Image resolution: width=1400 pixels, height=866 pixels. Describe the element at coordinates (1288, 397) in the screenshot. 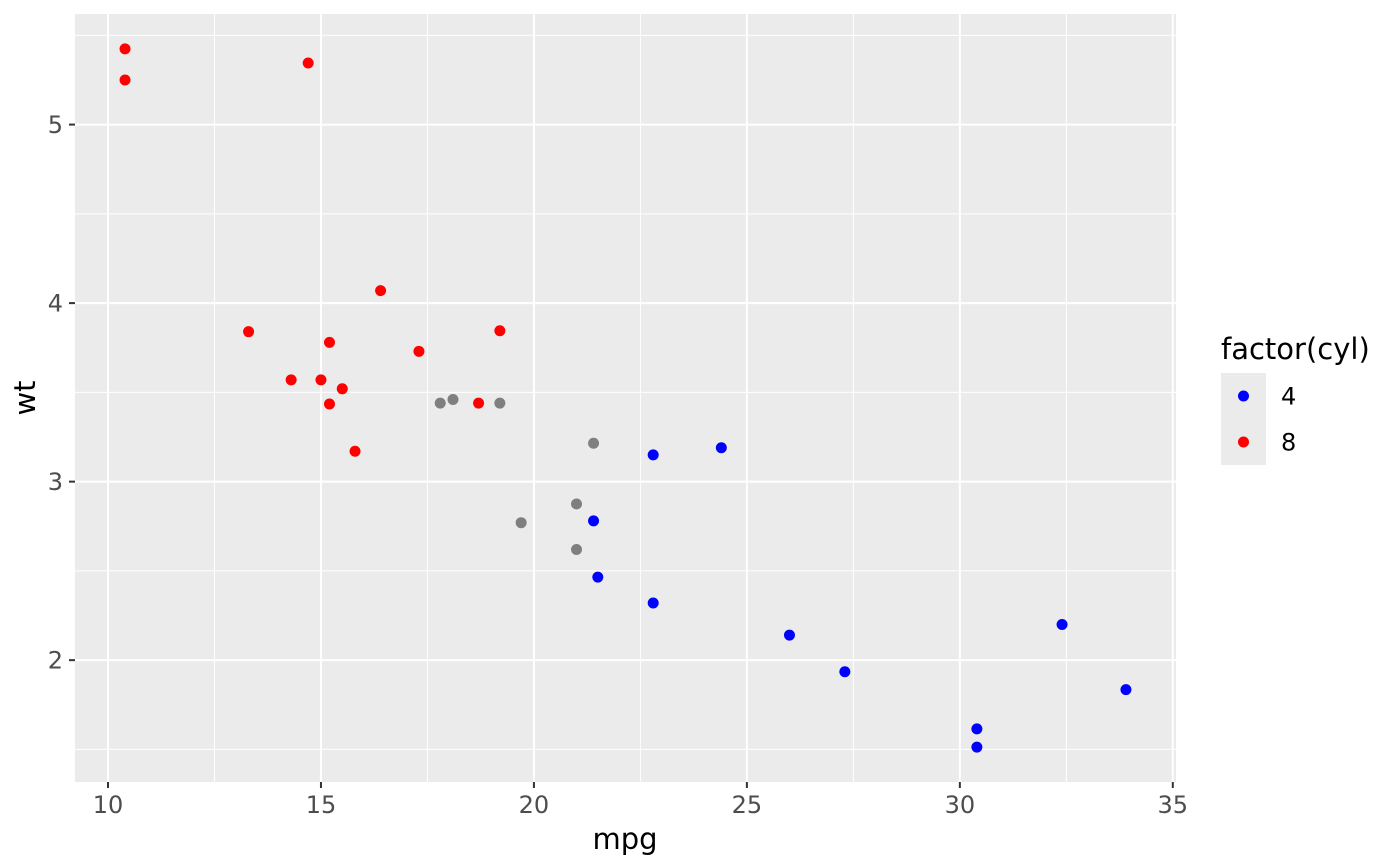

I see `legend-key-label: 4` at that location.